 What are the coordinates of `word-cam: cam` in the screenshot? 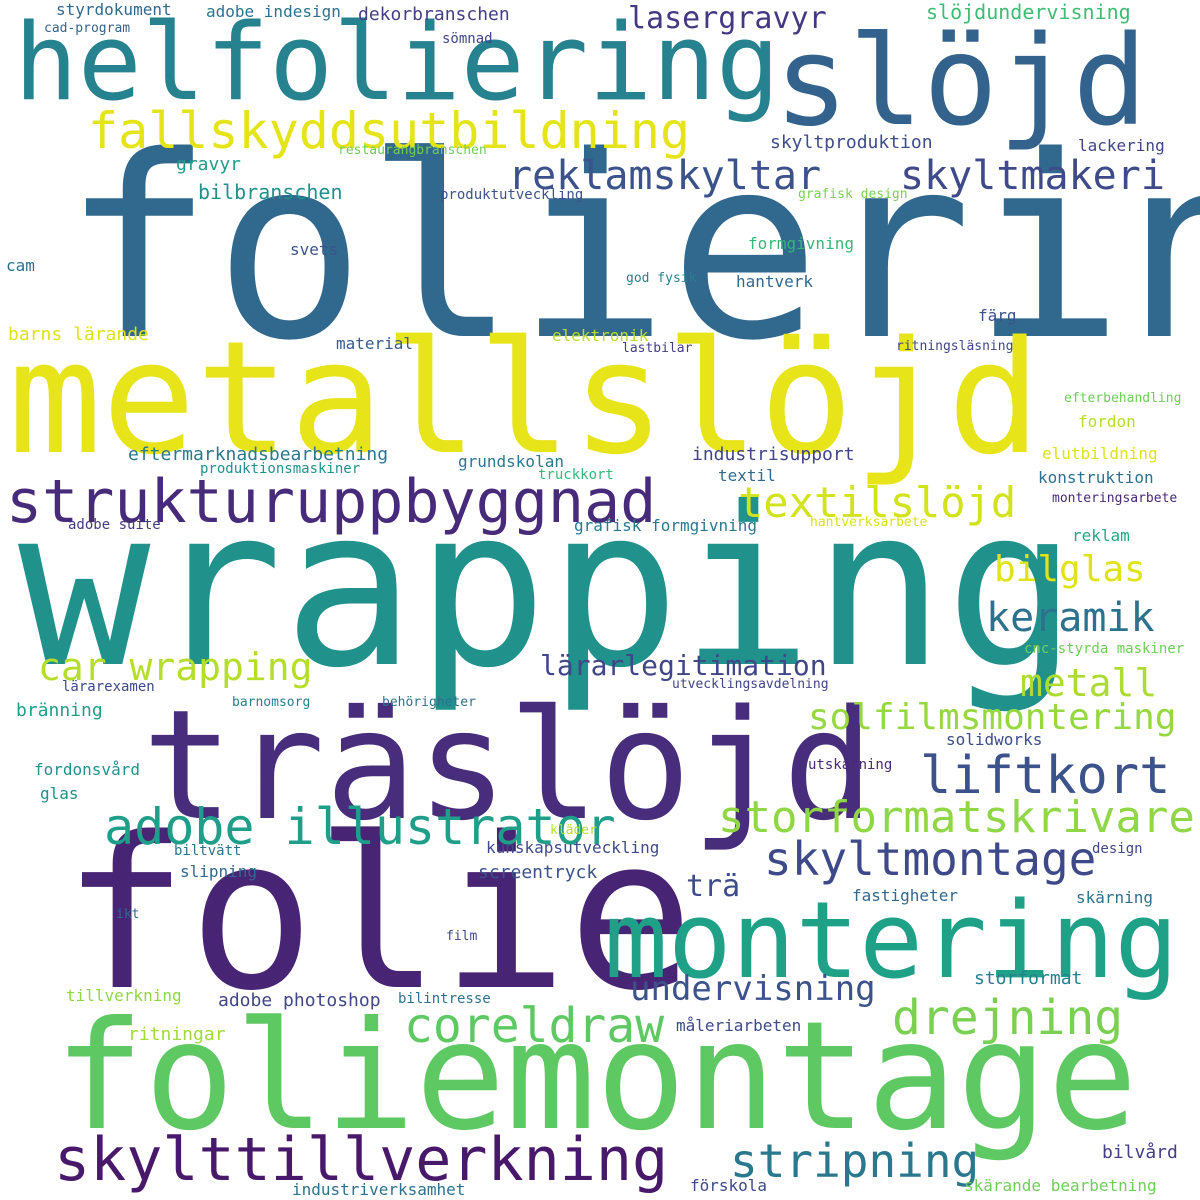 It's located at (20, 265).